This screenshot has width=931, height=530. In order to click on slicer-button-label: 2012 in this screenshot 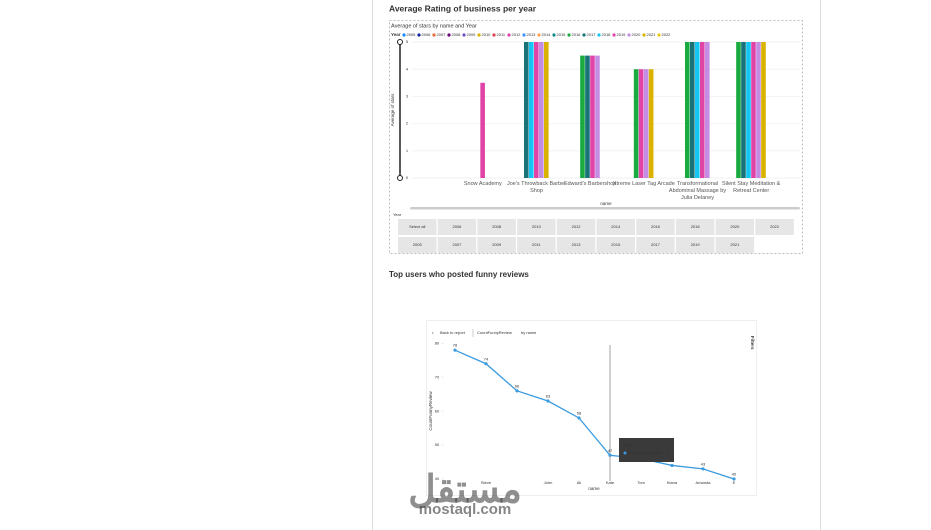, I will do `click(577, 226)`.